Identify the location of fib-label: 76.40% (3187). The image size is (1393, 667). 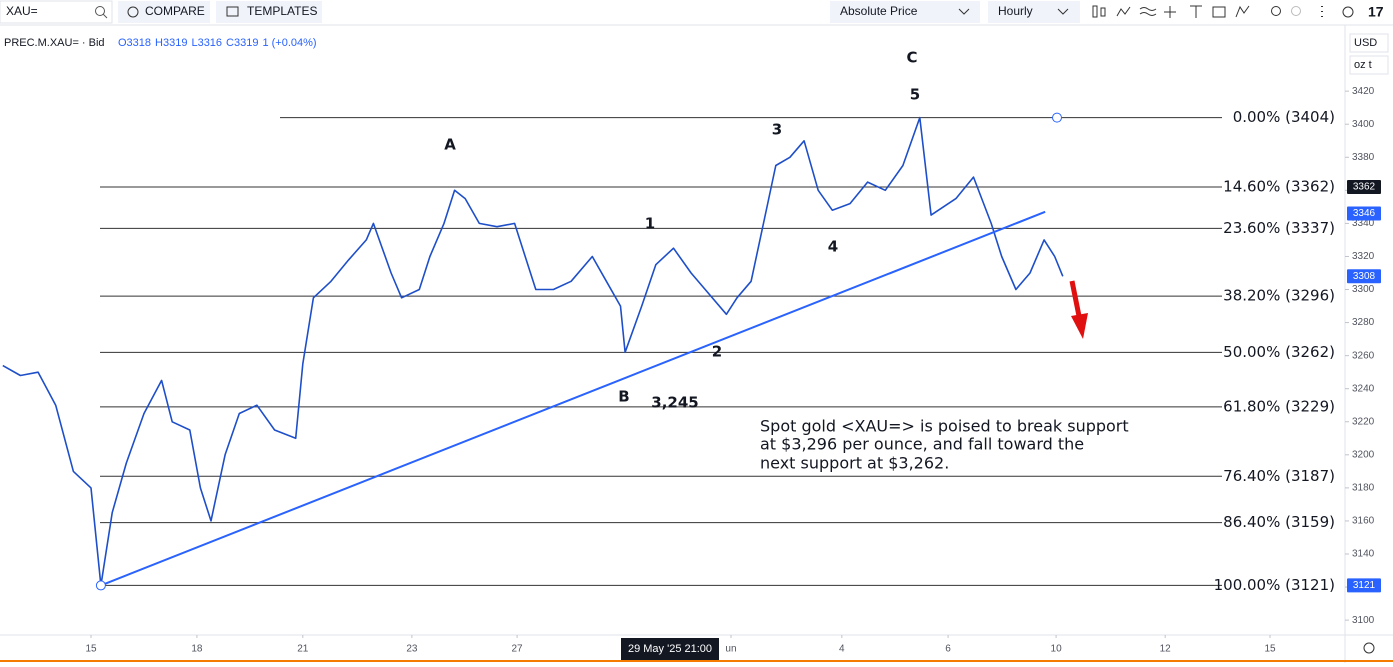
(1279, 476).